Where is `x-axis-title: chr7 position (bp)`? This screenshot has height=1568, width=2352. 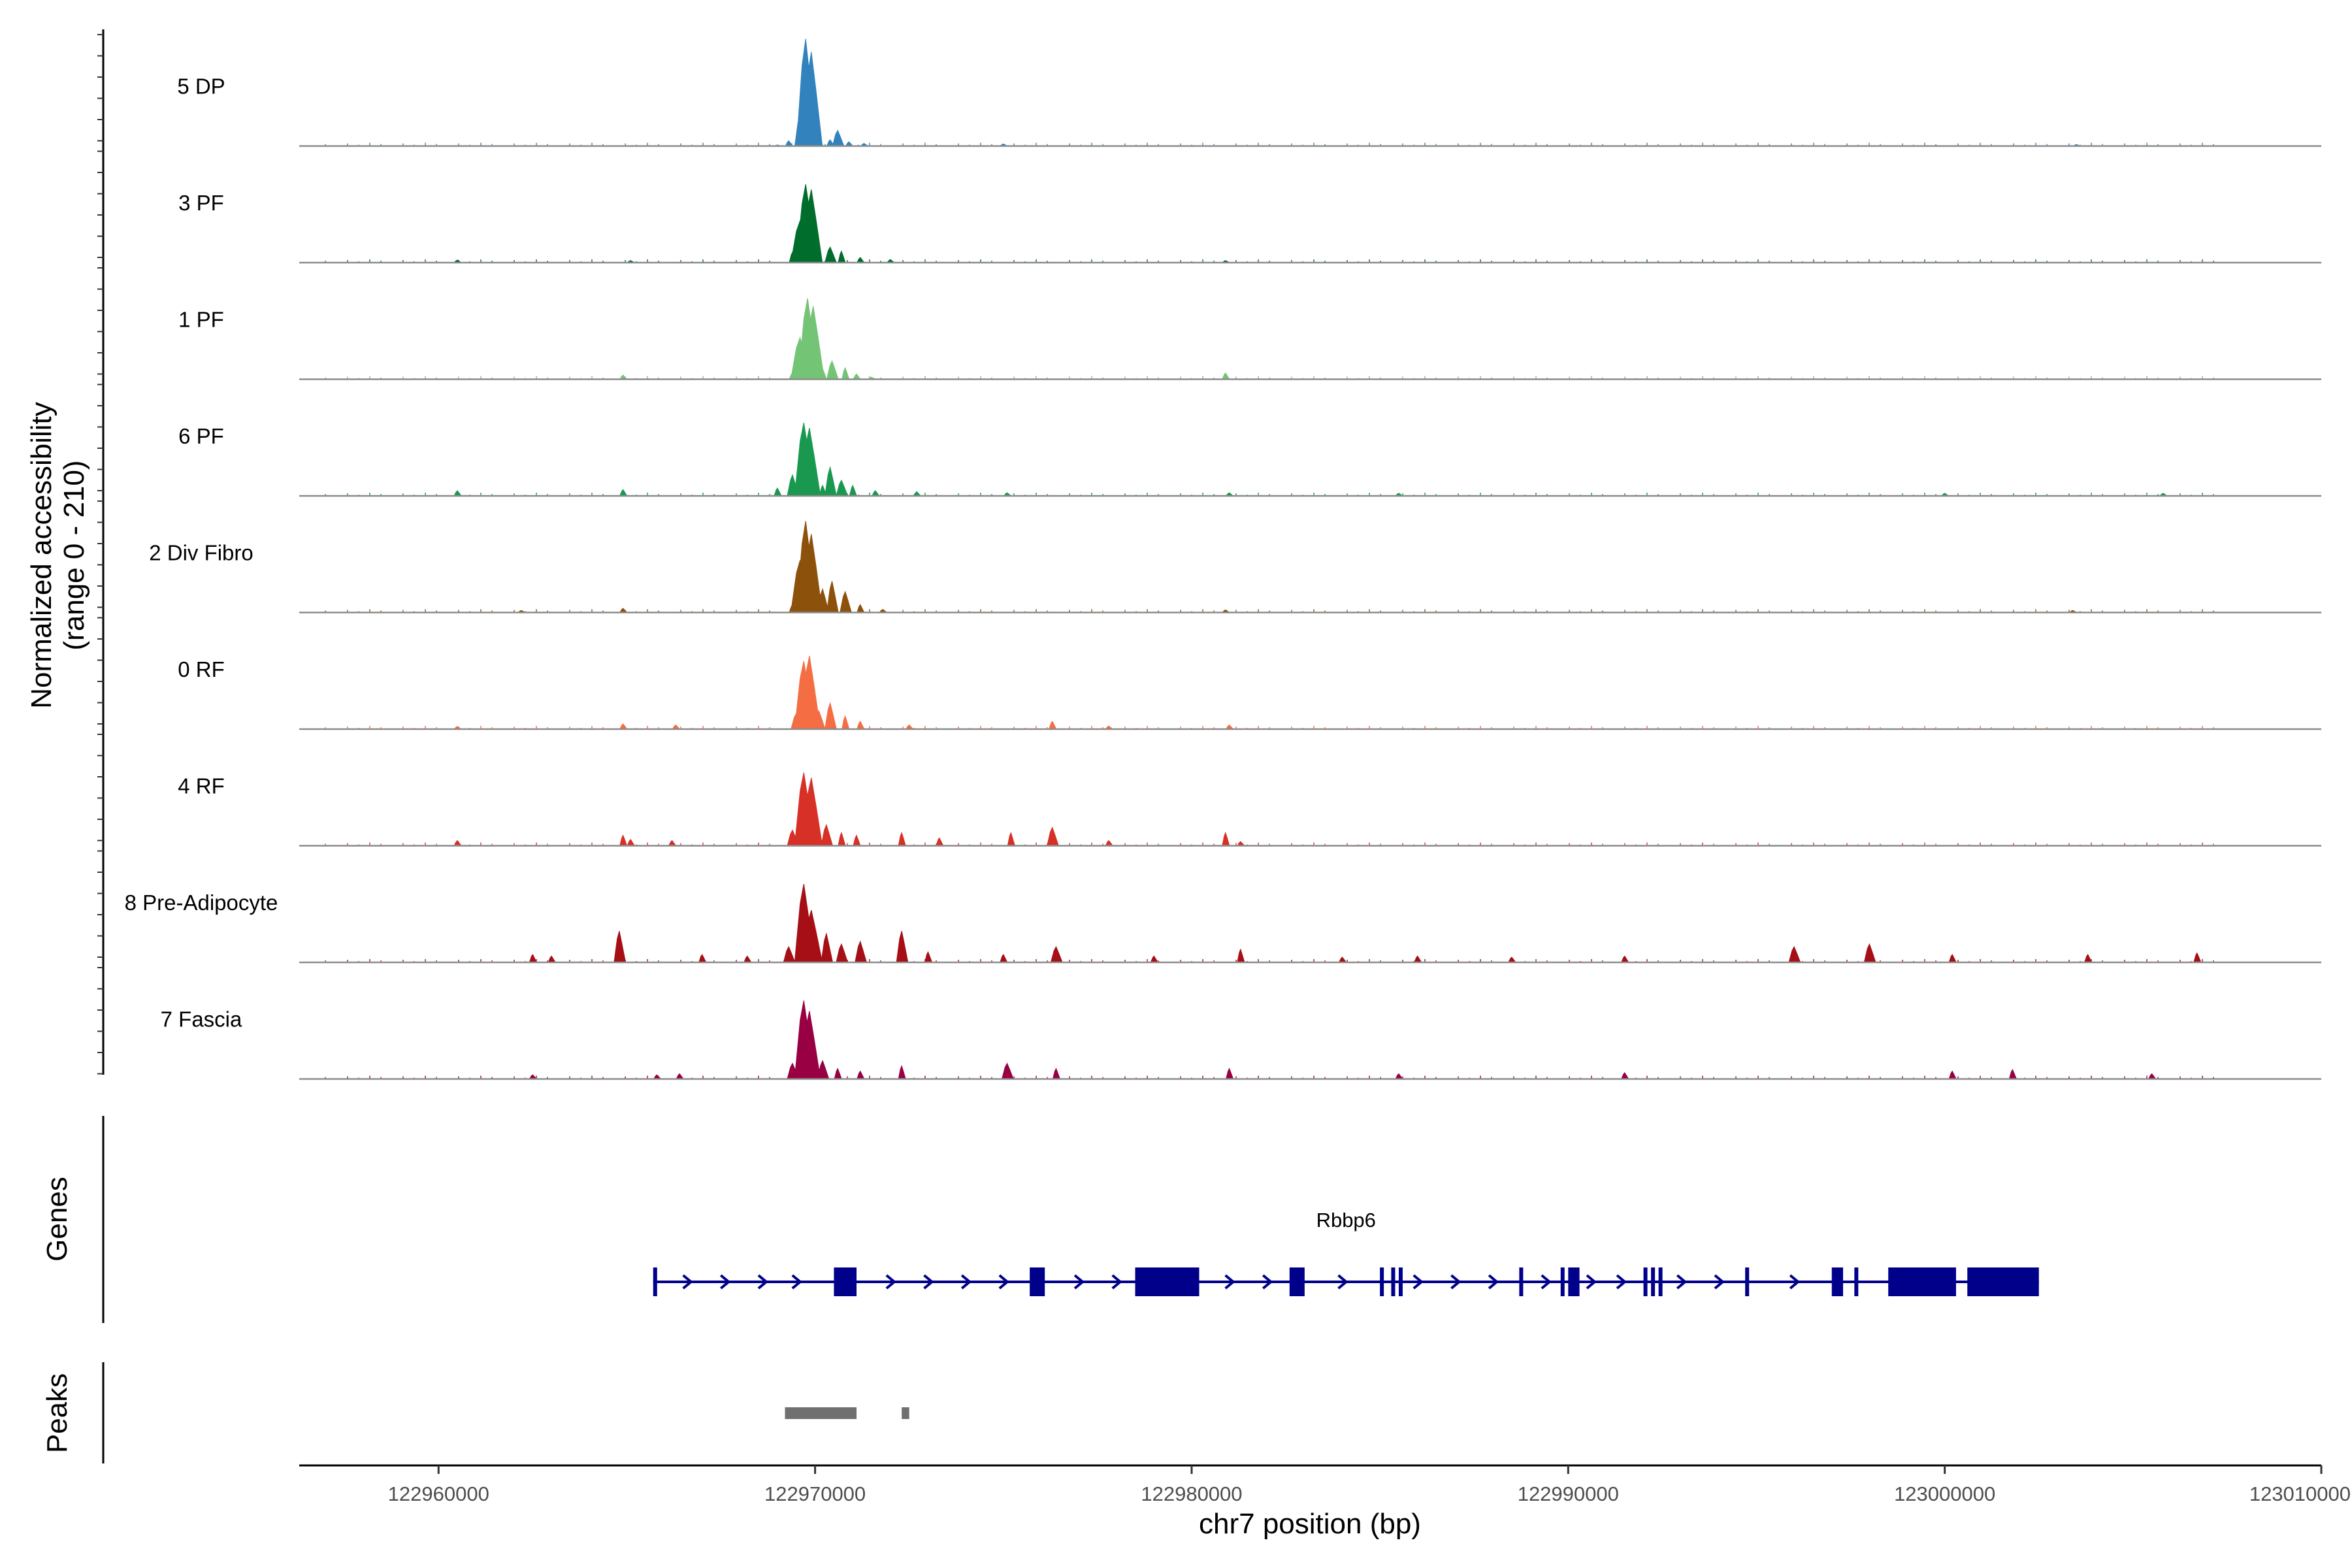
x-axis-title: chr7 position (bp) is located at coordinates (1310, 1524).